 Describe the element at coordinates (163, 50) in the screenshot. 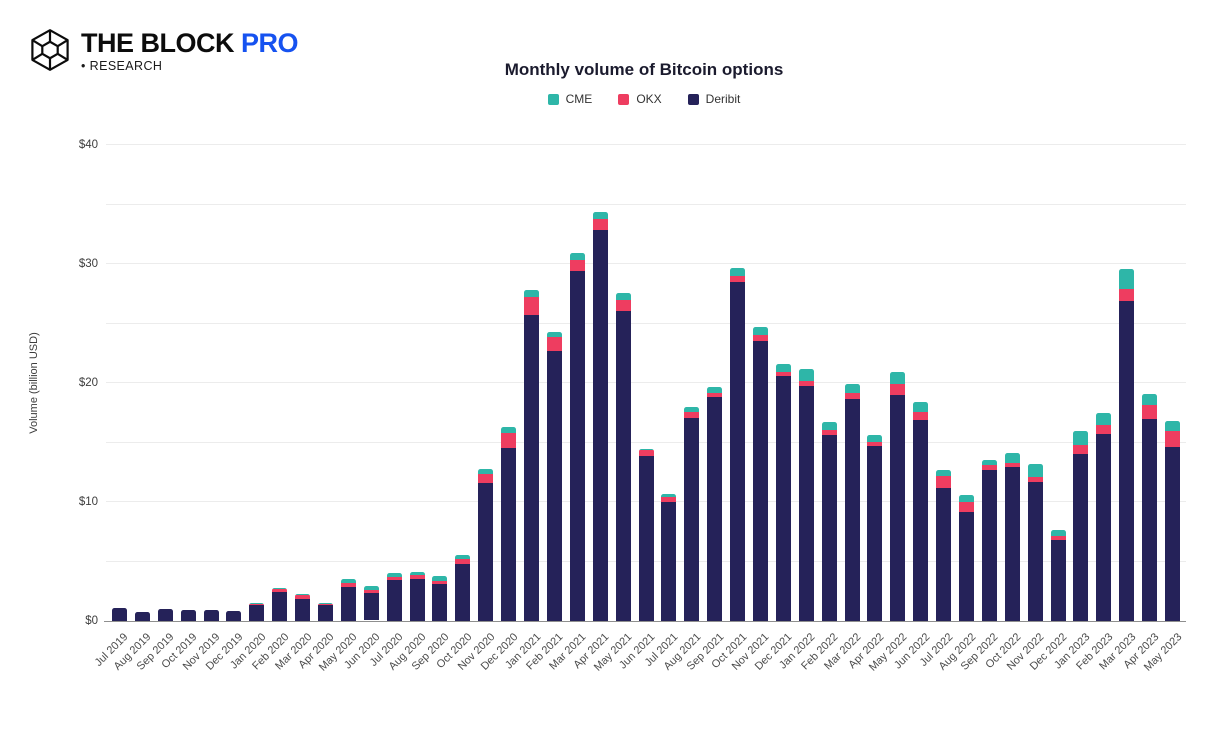

I see `the-block-logo: THE BLOCK PRO • RESEARCH` at that location.